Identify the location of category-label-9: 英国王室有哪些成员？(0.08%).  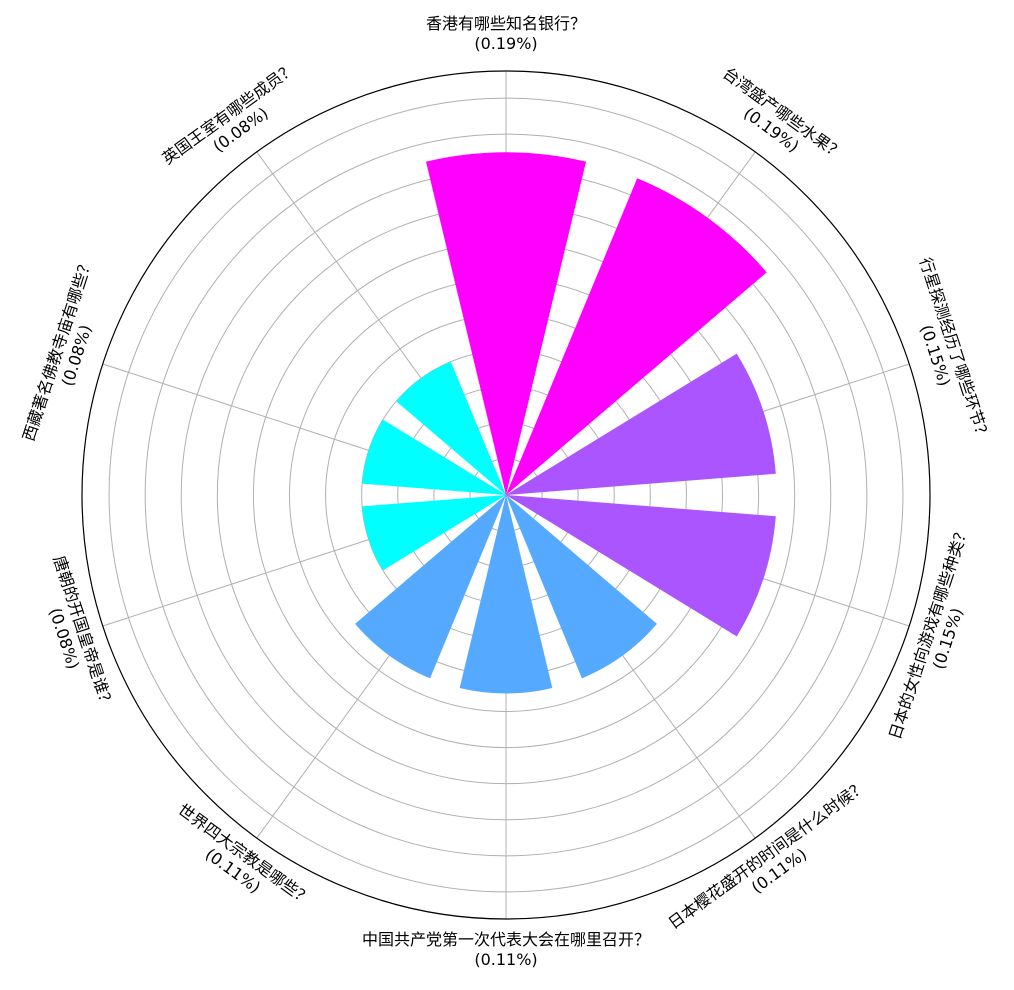
(229, 113).